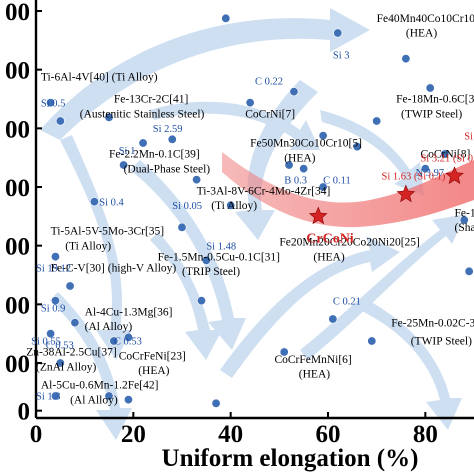 This screenshot has width=474, height=474. What do you see at coordinates (154, 155) in the screenshot?
I see `material-label: Fe-2.2Mn-0.1C[39]` at bounding box center [154, 155].